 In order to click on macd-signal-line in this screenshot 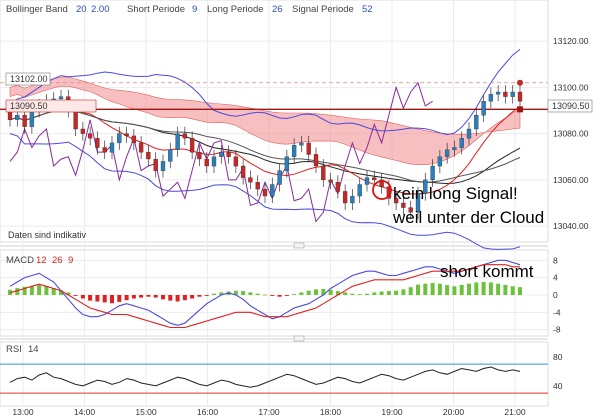, I will do `click(264, 296)`.